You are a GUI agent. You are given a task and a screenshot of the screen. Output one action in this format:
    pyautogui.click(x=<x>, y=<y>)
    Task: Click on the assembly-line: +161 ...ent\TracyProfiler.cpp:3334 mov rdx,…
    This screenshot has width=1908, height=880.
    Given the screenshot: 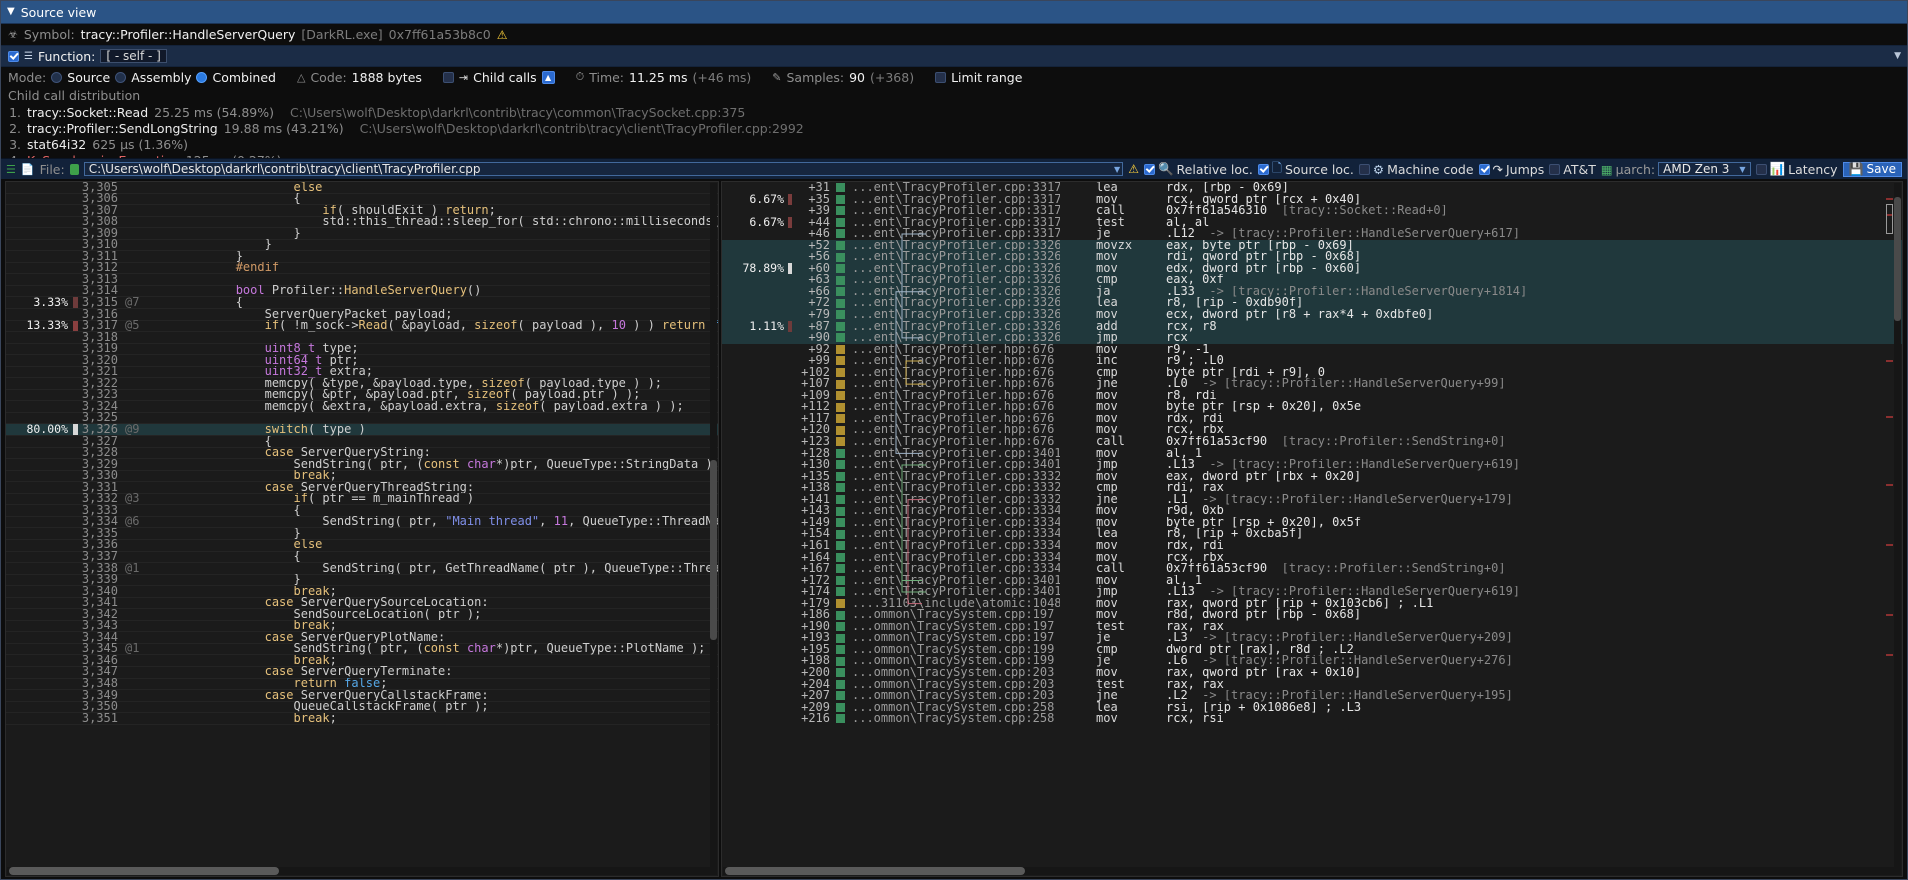 What is the action you would take?
    pyautogui.click(x=1312, y=545)
    